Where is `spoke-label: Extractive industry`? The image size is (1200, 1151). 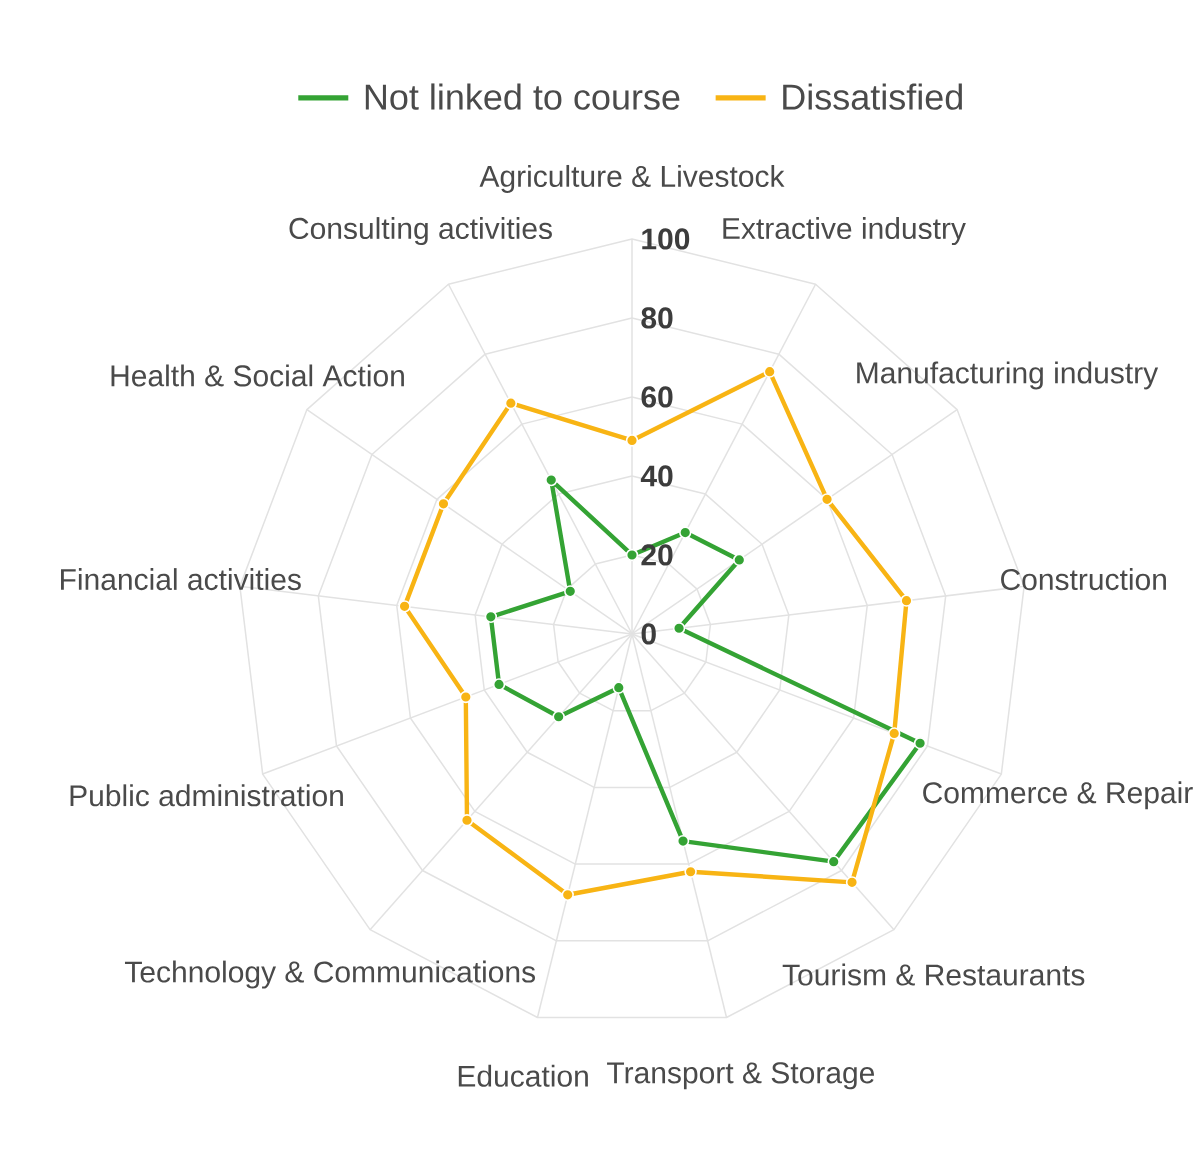 spoke-label: Extractive industry is located at coordinates (844, 231).